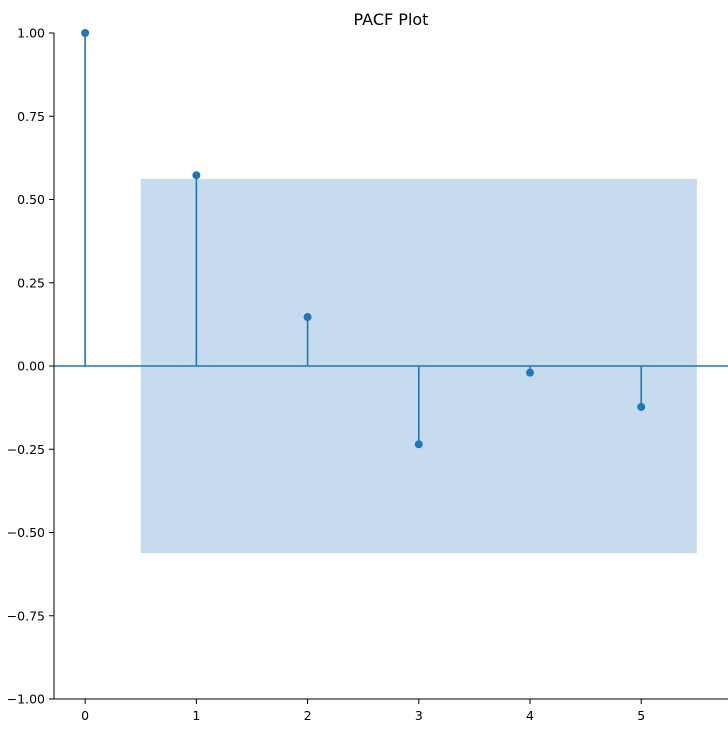 This screenshot has width=728, height=731. I want to click on x-tick-label: 1, so click(196, 715).